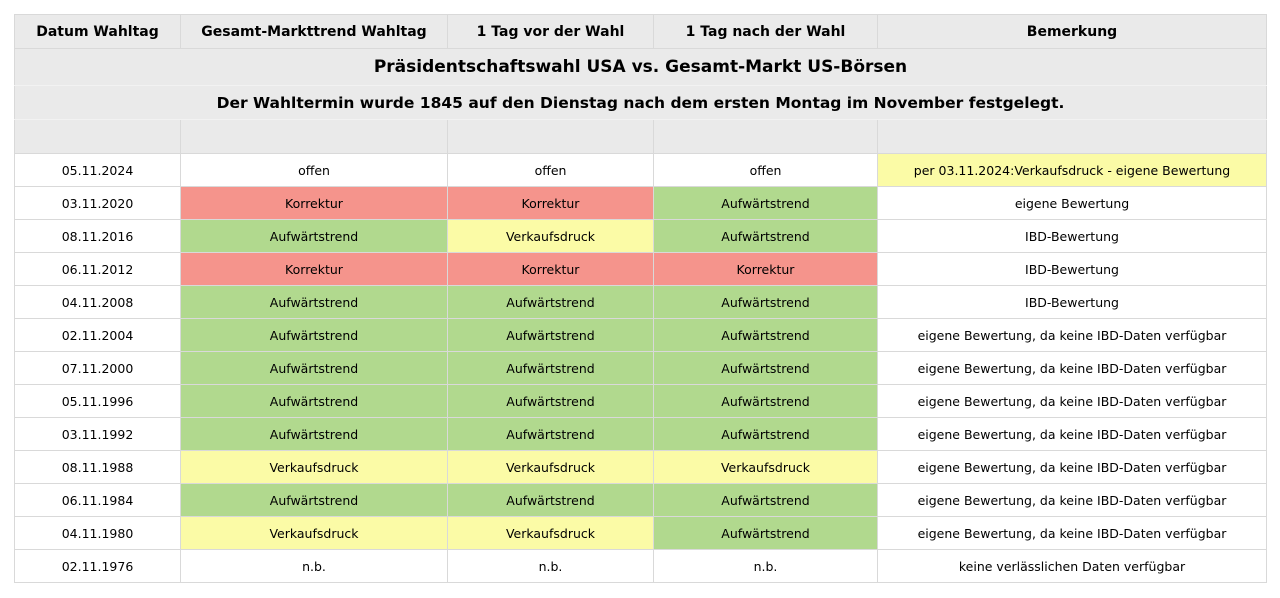  Describe the element at coordinates (550, 31) in the screenshot. I see `column-header-tag-vor-wahl: 1 Tag vor der Wahl` at that location.